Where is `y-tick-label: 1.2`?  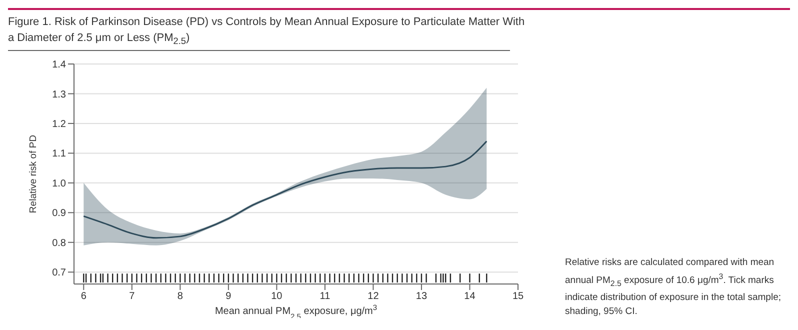 y-tick-label: 1.2 is located at coordinates (59, 124).